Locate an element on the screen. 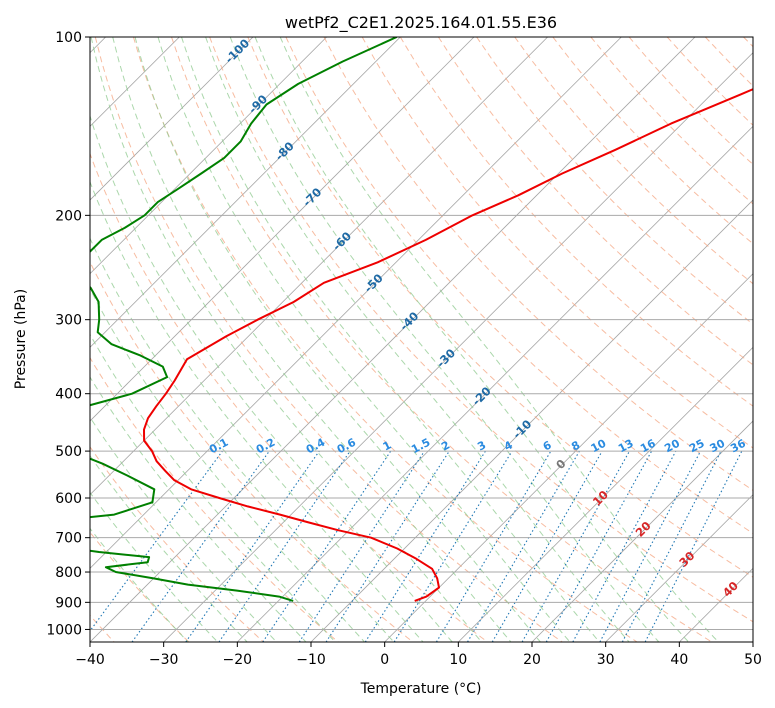 The width and height of the screenshot is (775, 708). mixing-ratio-label: 0.1 is located at coordinates (218, 446).